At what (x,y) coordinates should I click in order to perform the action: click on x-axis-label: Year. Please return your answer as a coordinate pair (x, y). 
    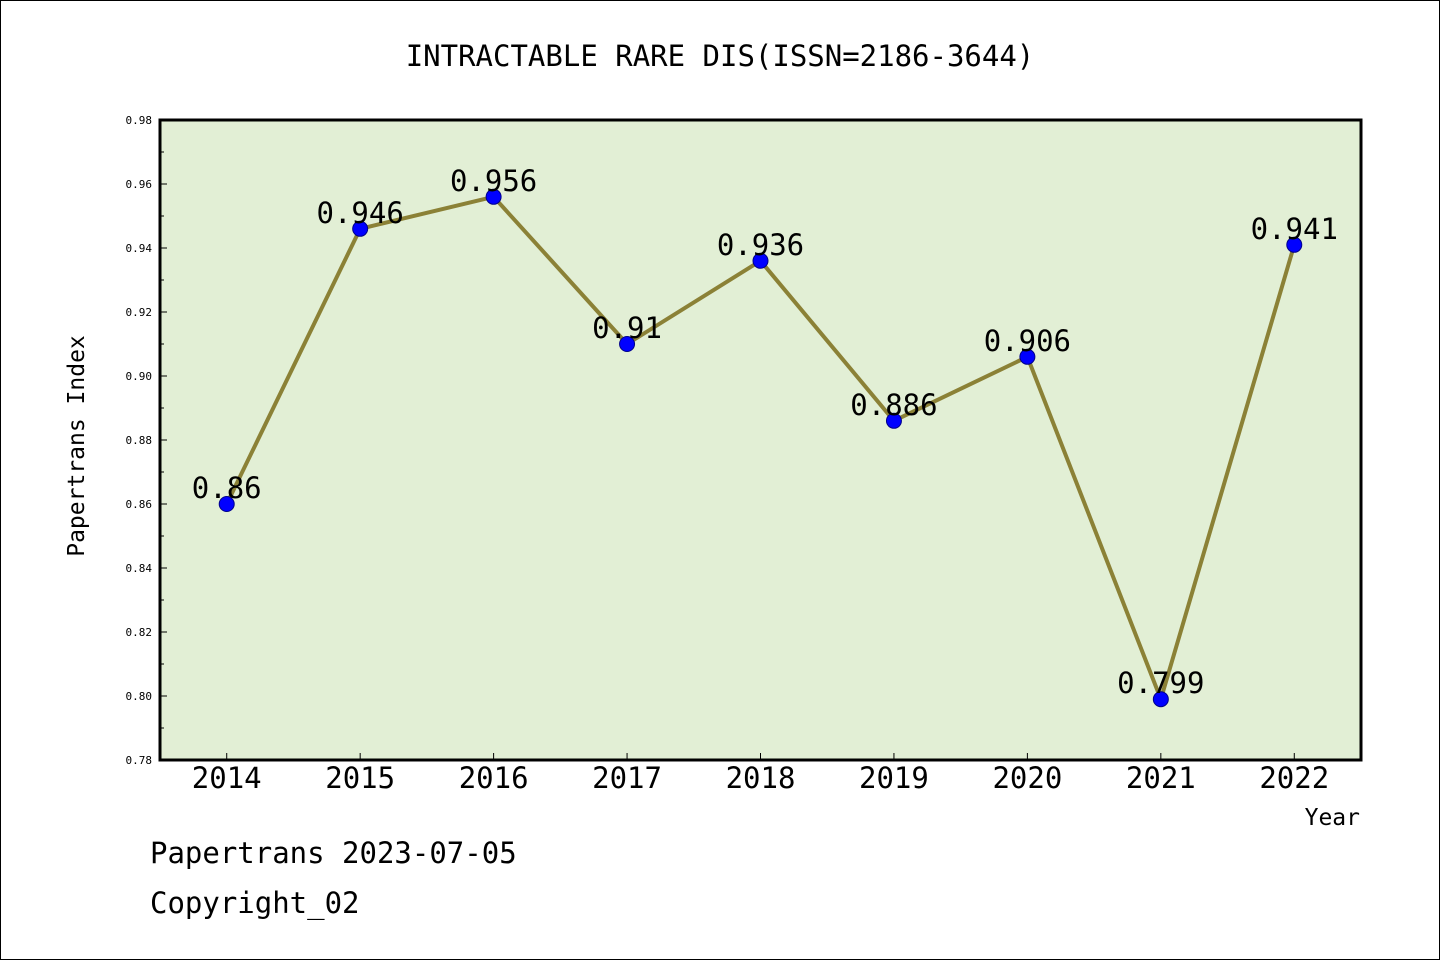
    Looking at the image, I should click on (1332, 818).